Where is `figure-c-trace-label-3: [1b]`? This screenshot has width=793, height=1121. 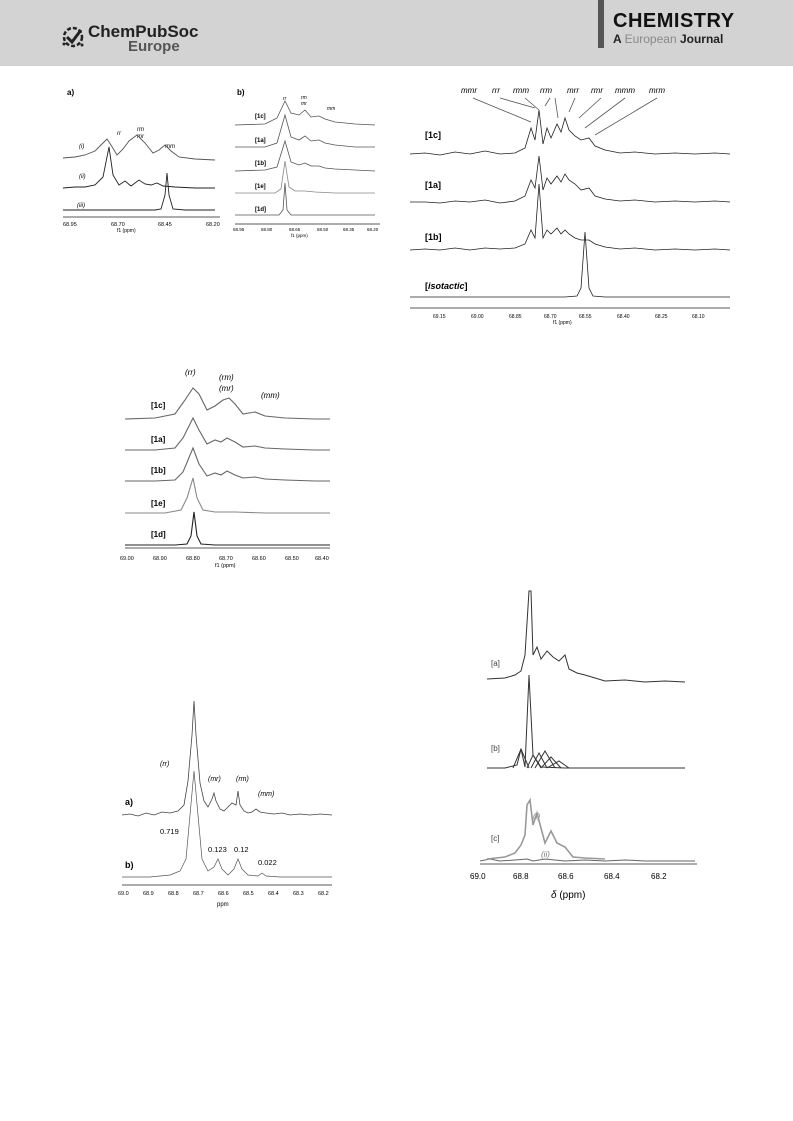 figure-c-trace-label-3: [1b] is located at coordinates (433, 237).